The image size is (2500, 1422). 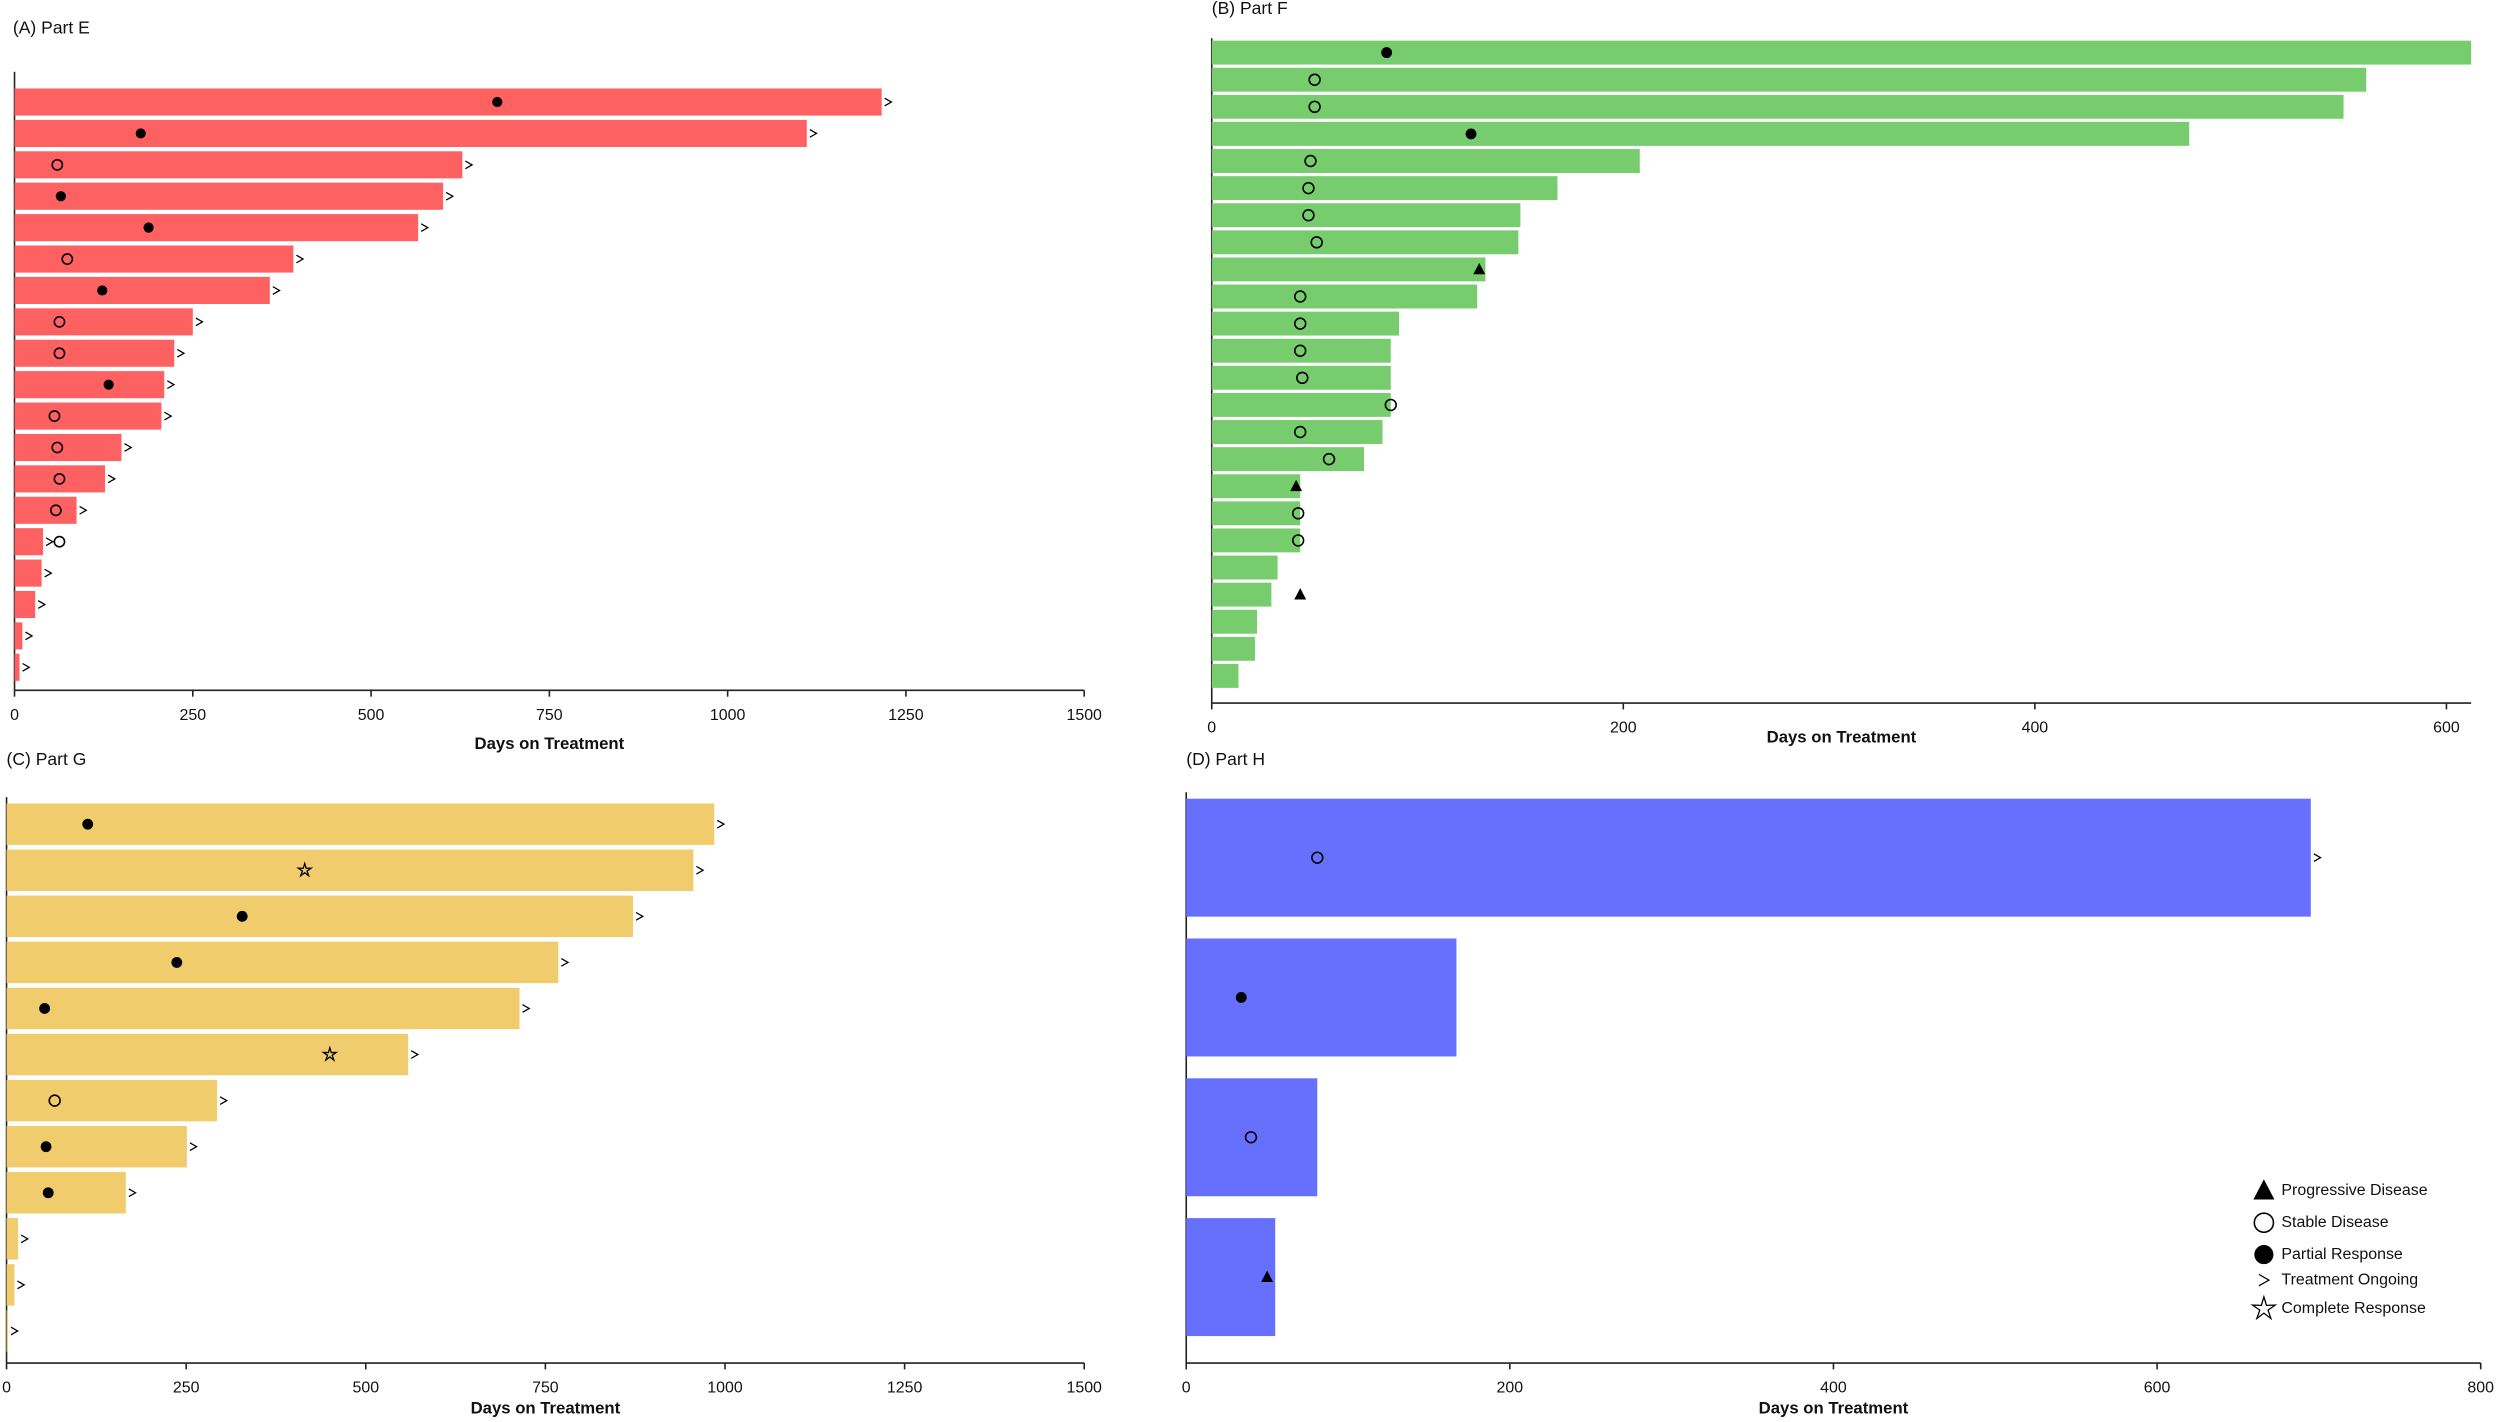 I want to click on x-tick-label: 800, so click(x=2480, y=1388).